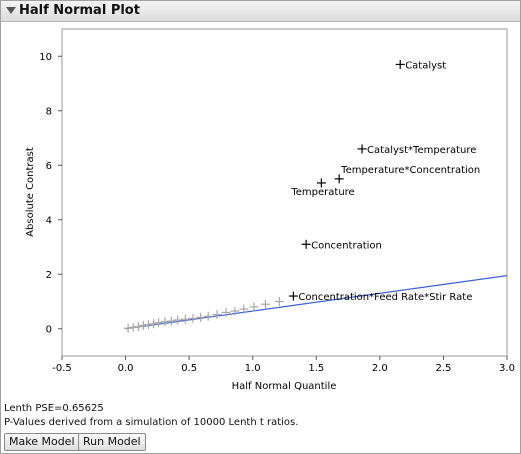 This screenshot has width=521, height=454. What do you see at coordinates (45, 57) in the screenshot?
I see `y-tick-label: 10` at bounding box center [45, 57].